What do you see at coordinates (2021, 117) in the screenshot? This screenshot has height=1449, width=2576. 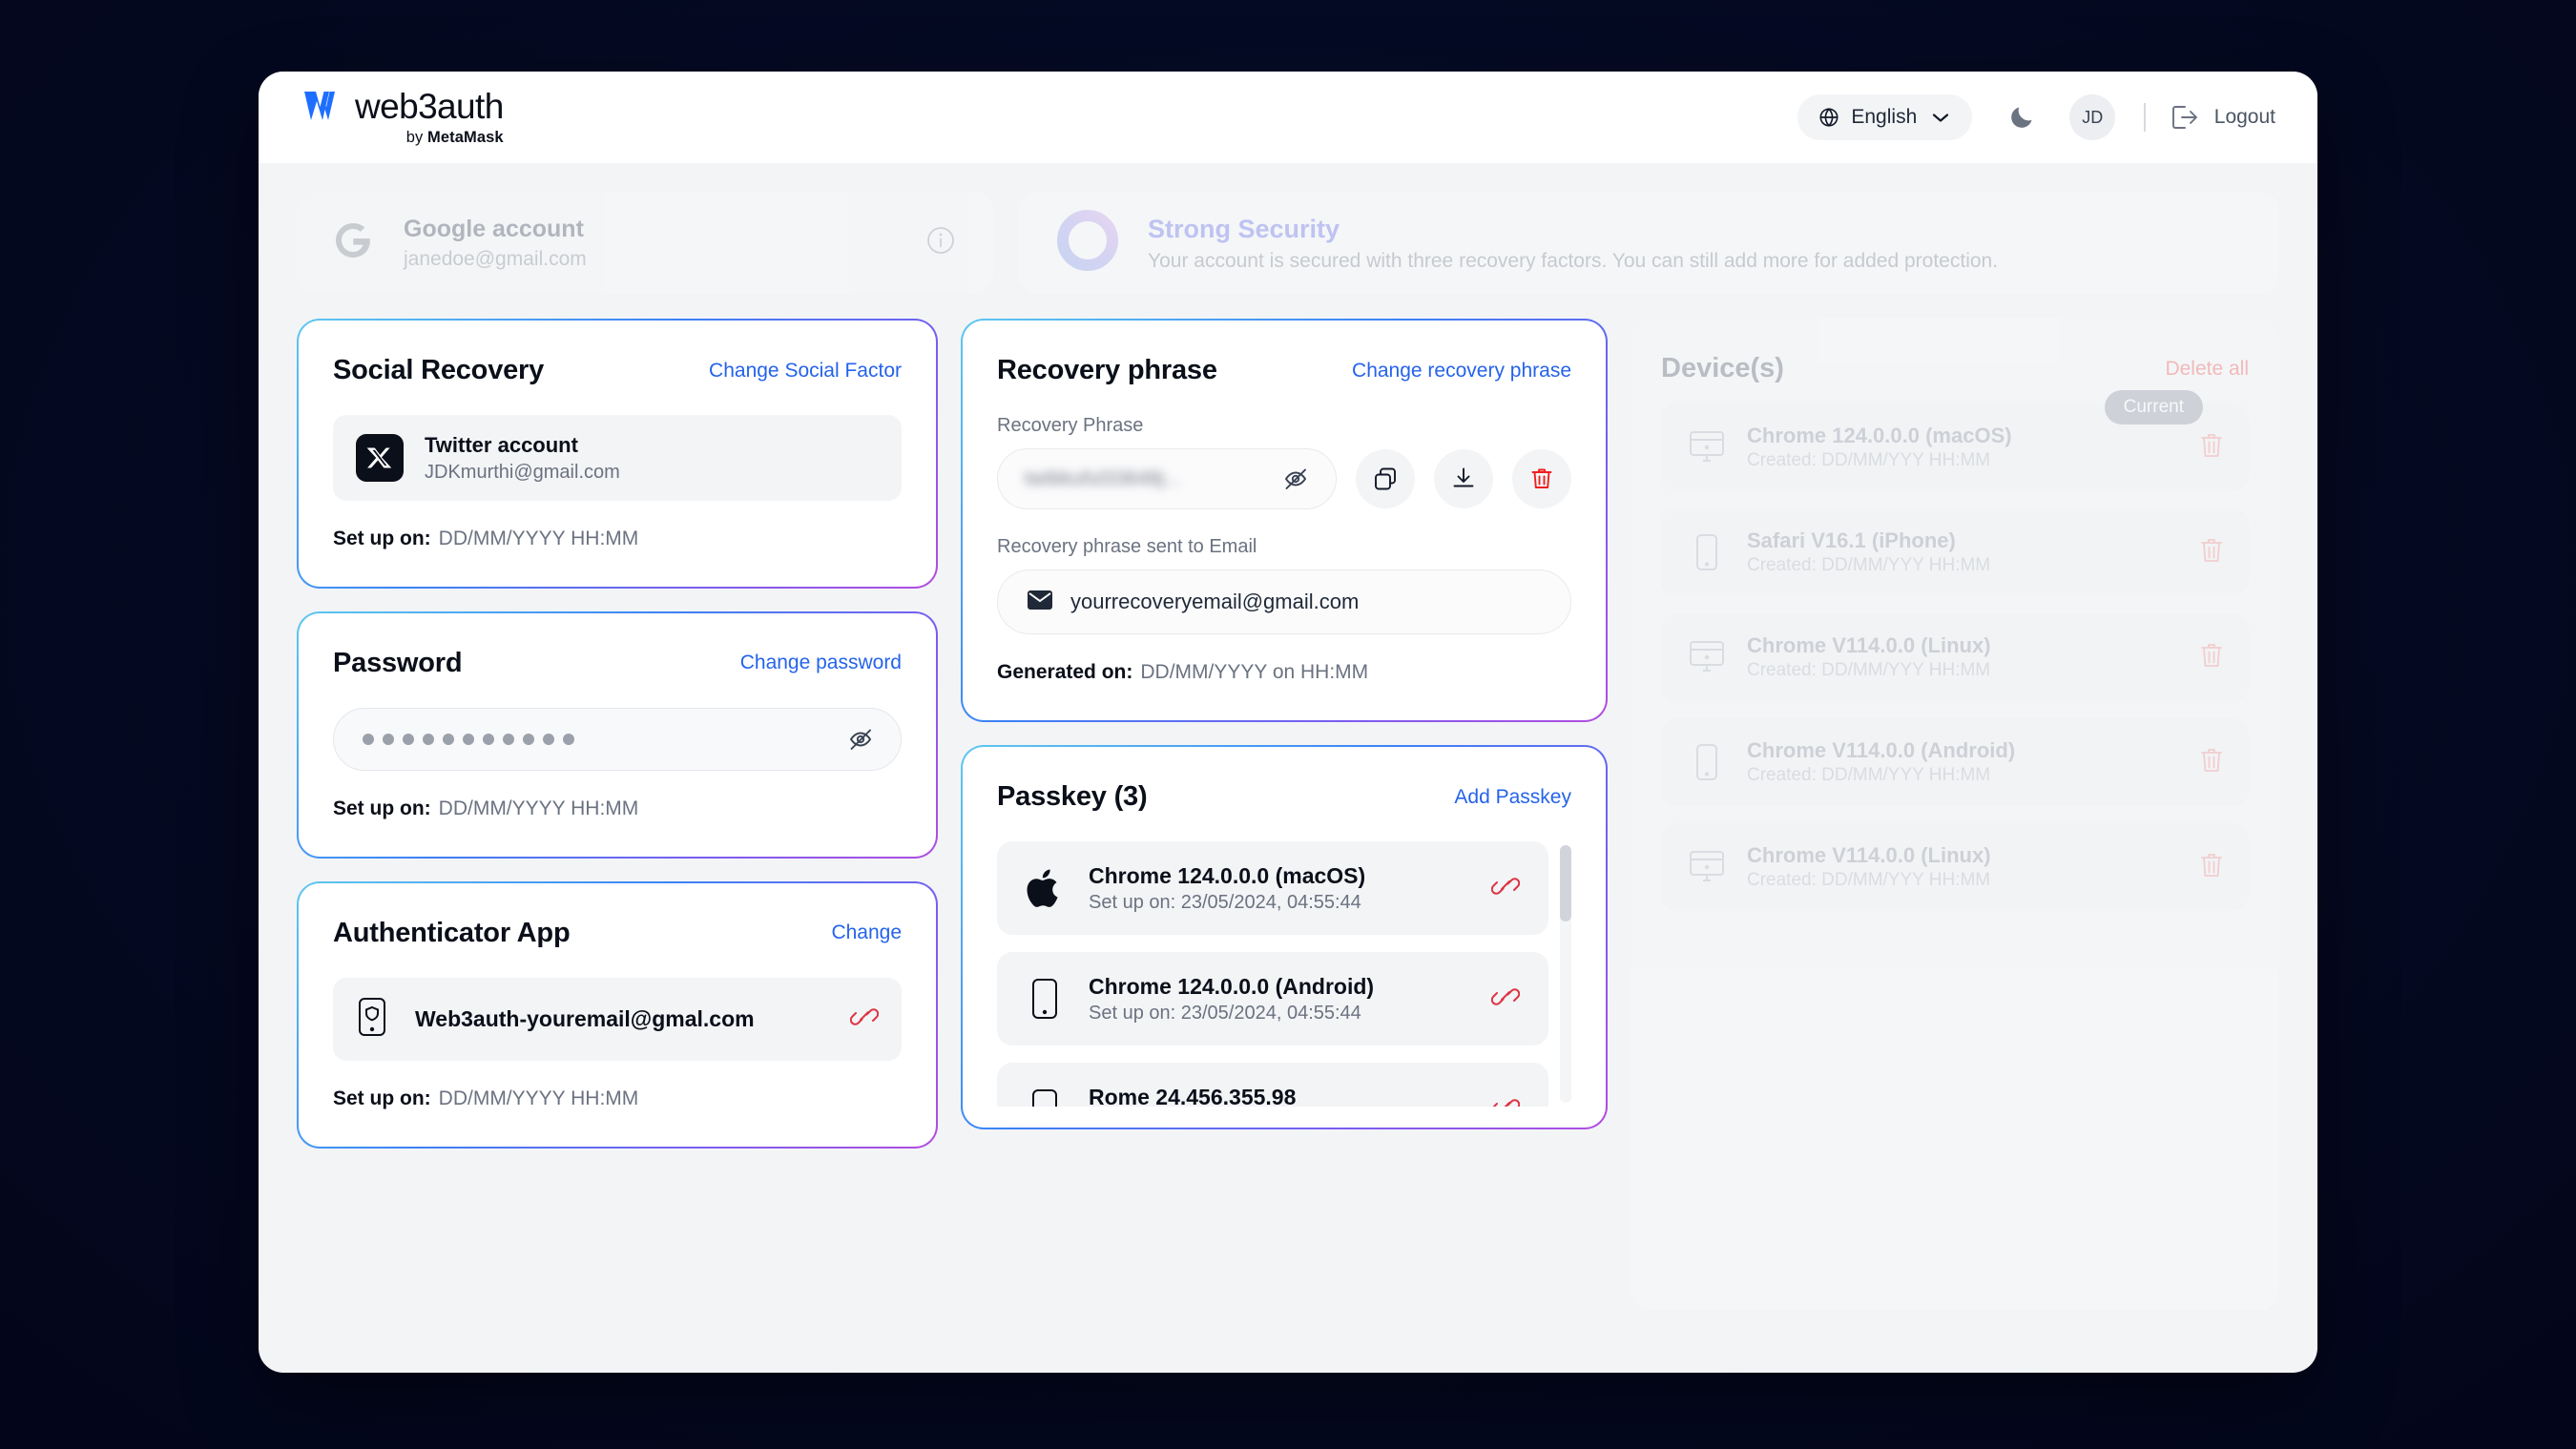 I see `theme-toggle-button` at bounding box center [2021, 117].